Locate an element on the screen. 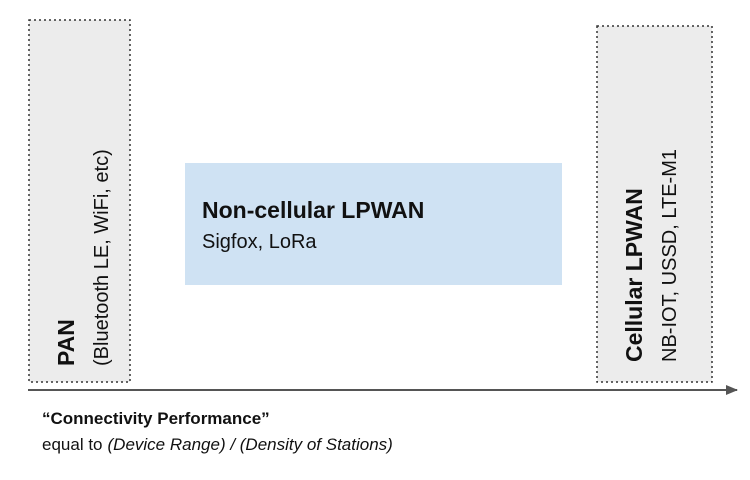 The height and width of the screenshot is (480, 750). definition-prefix: equal to is located at coordinates (72, 444).